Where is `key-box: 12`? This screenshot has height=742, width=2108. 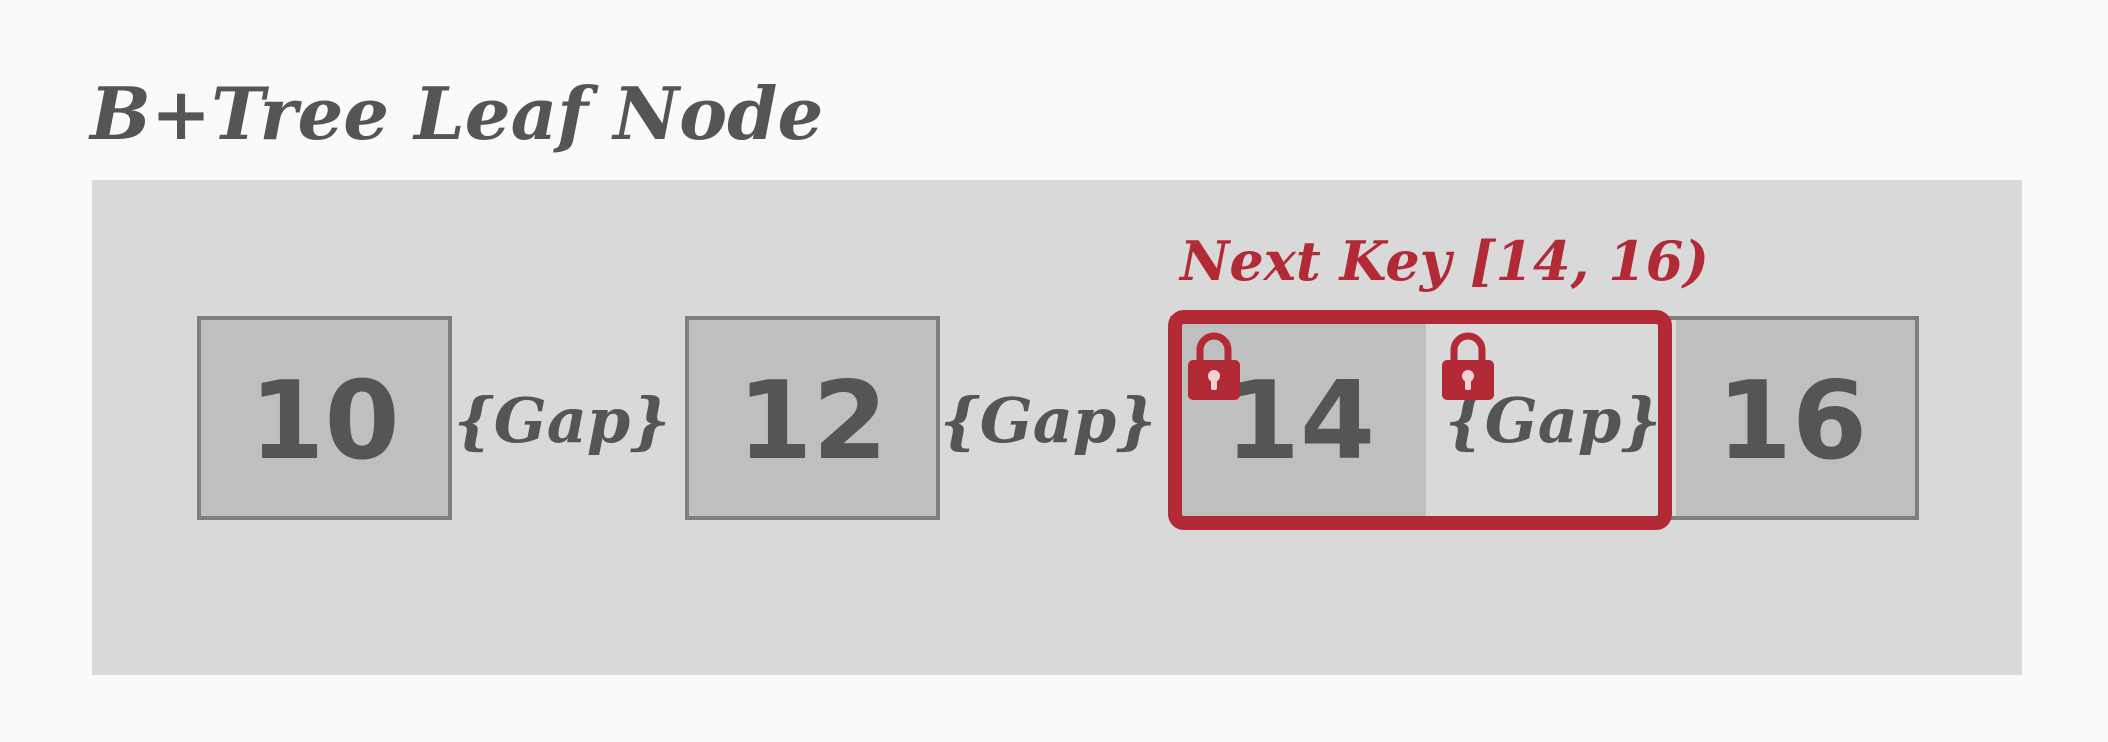
key-box: 12 is located at coordinates (812, 418).